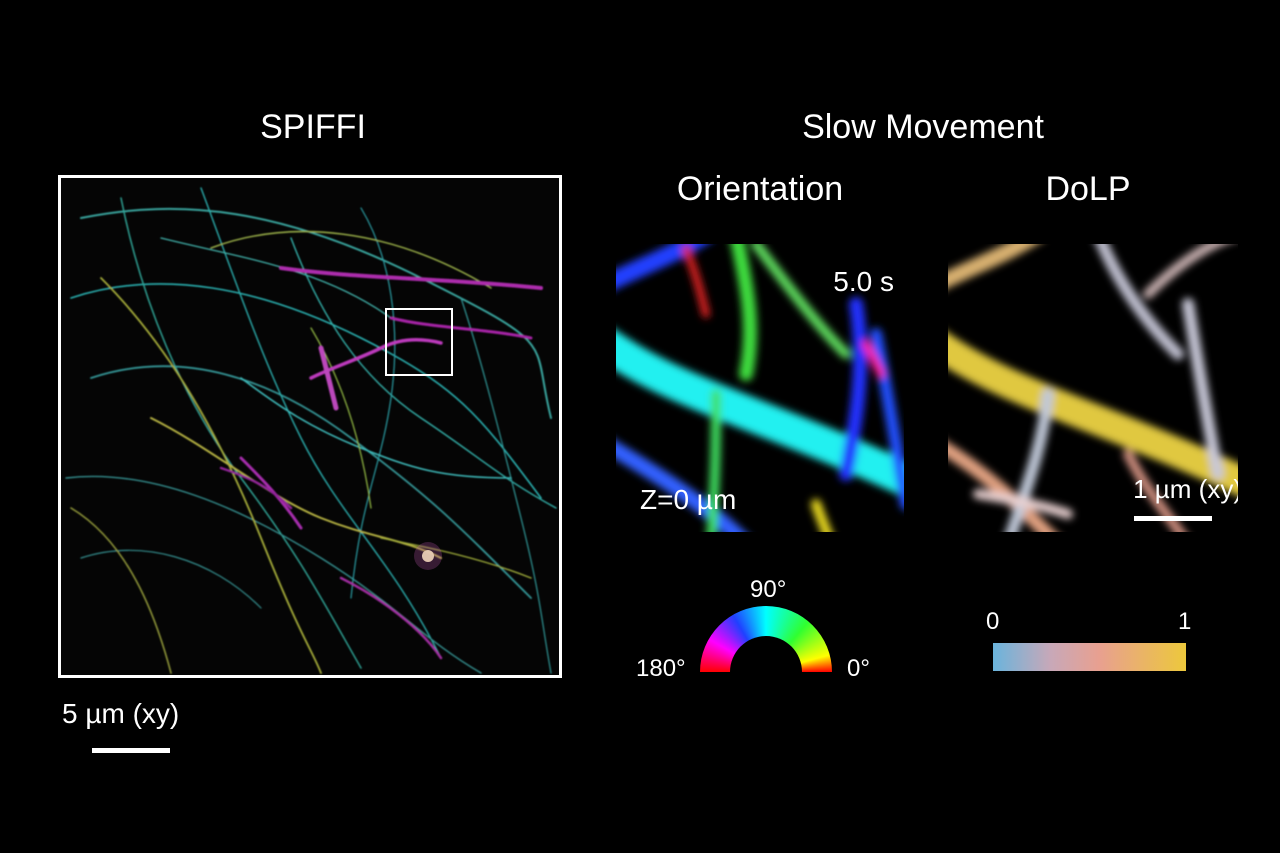  What do you see at coordinates (760, 189) in the screenshot?
I see `orientation-title: Orientation` at bounding box center [760, 189].